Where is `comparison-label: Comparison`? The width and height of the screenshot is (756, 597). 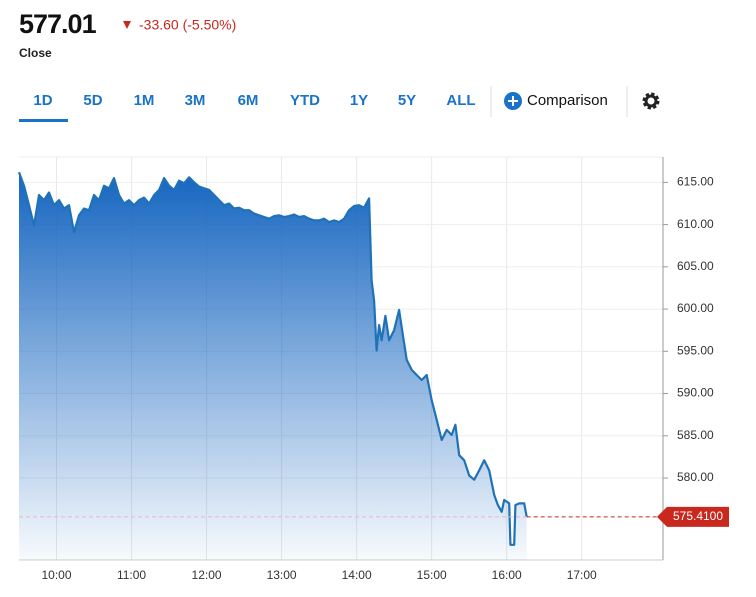 comparison-label: Comparison is located at coordinates (567, 100).